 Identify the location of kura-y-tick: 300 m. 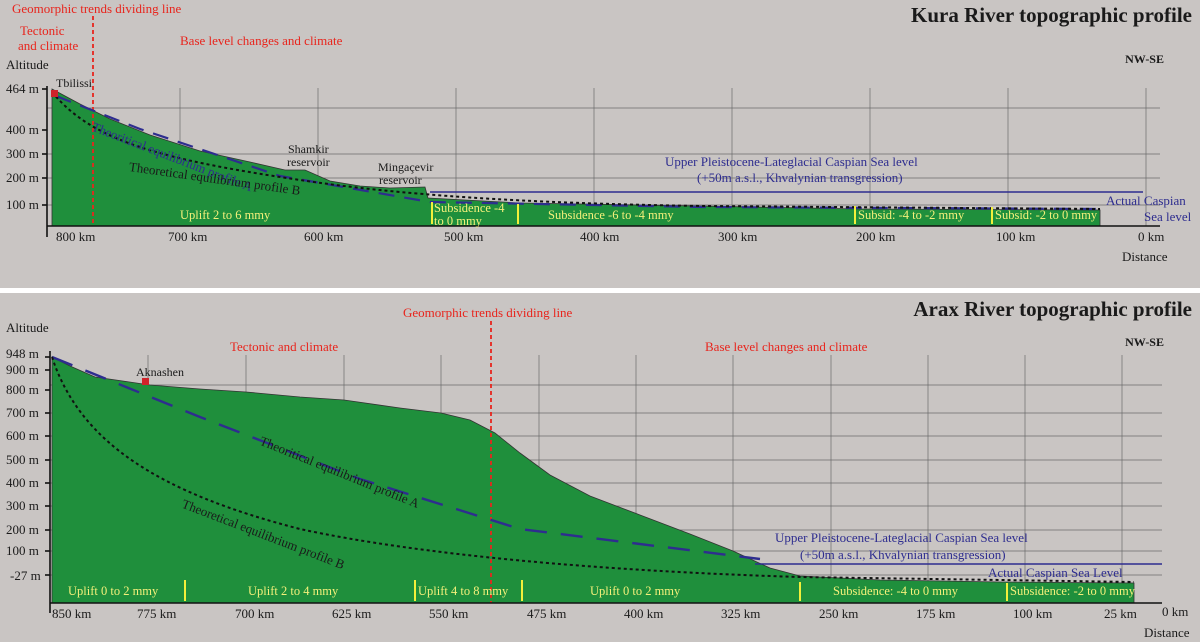
(22, 153).